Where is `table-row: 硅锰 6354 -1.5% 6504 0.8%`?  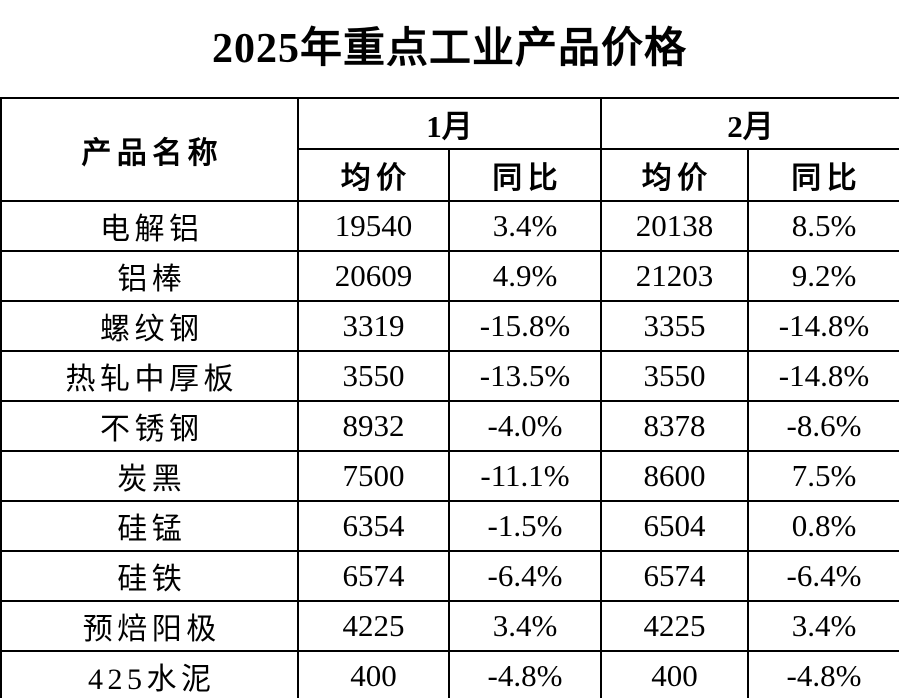
table-row: 硅锰 6354 -1.5% 6504 0.8% is located at coordinates (449, 526).